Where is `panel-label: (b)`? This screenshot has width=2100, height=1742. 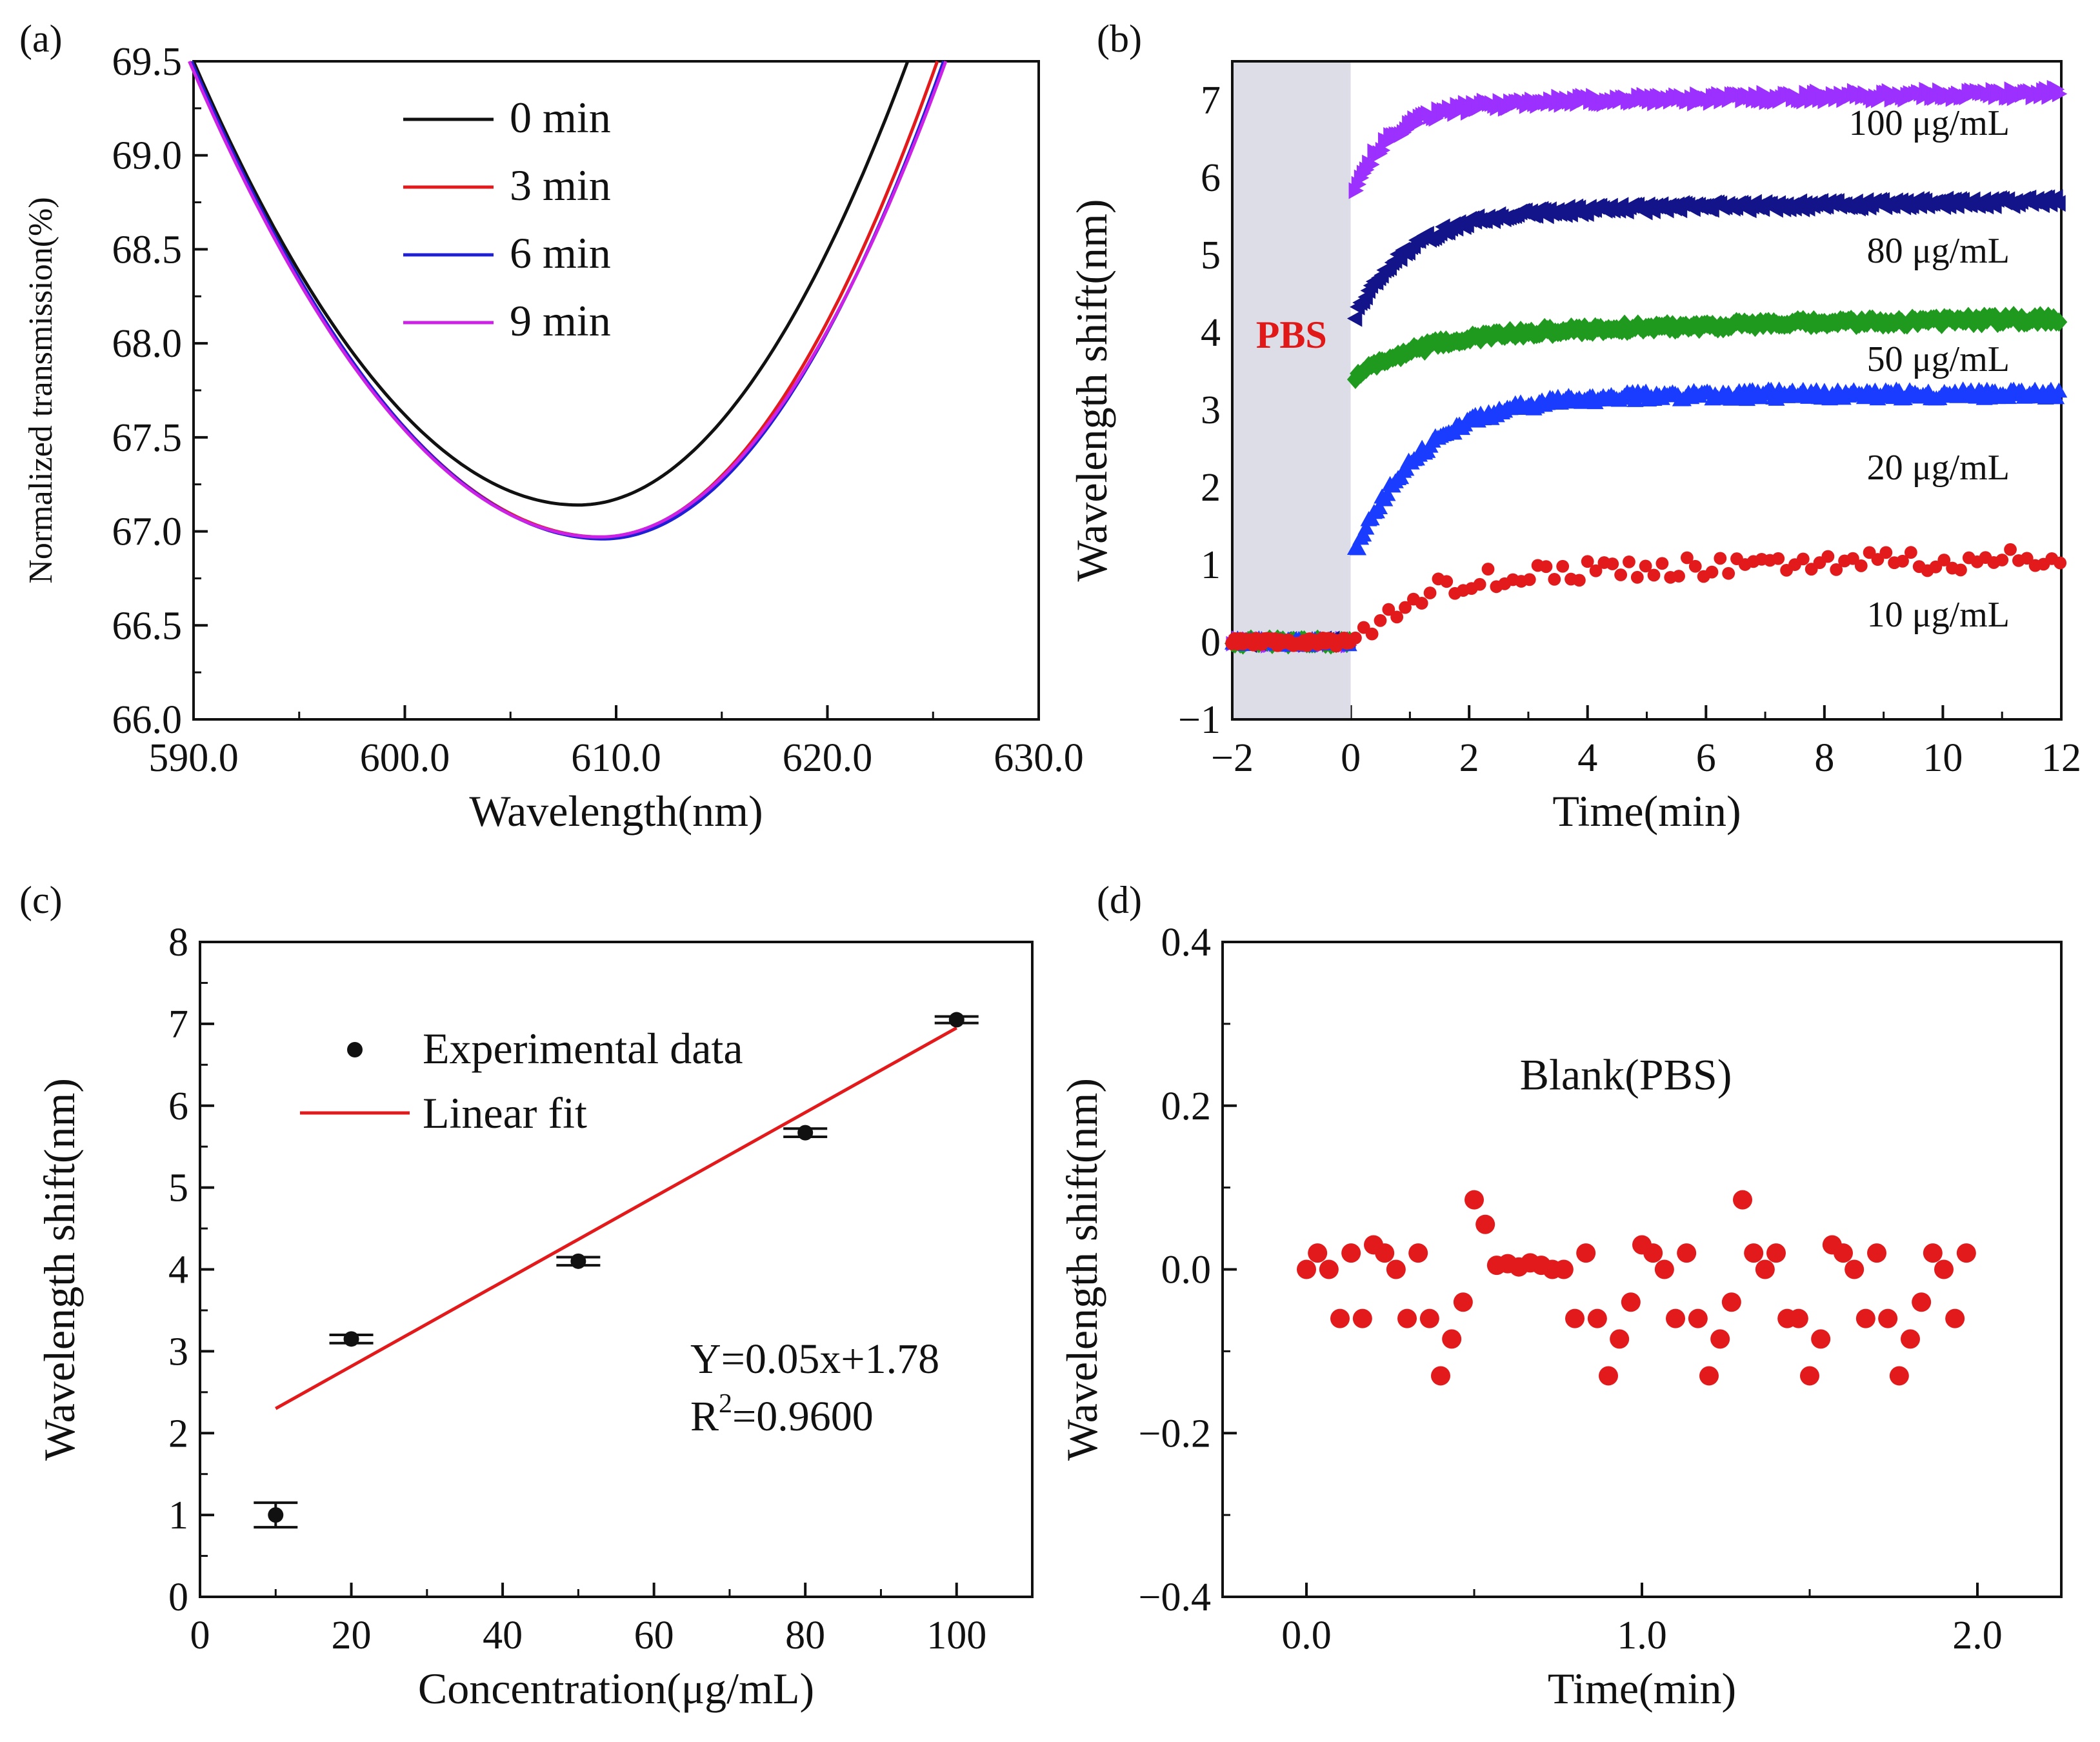 panel-label: (b) is located at coordinates (1119, 38).